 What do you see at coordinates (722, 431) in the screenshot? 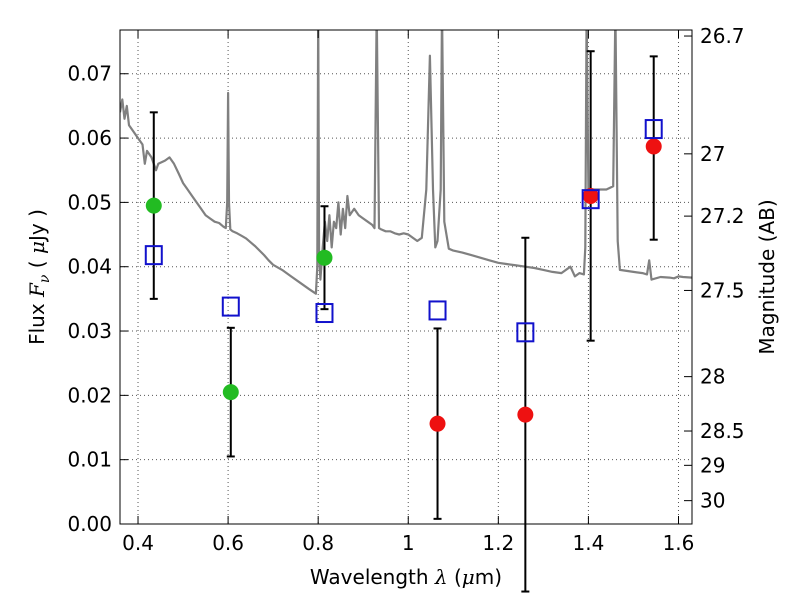
I see `y2-tick-label: 28.5` at bounding box center [722, 431].